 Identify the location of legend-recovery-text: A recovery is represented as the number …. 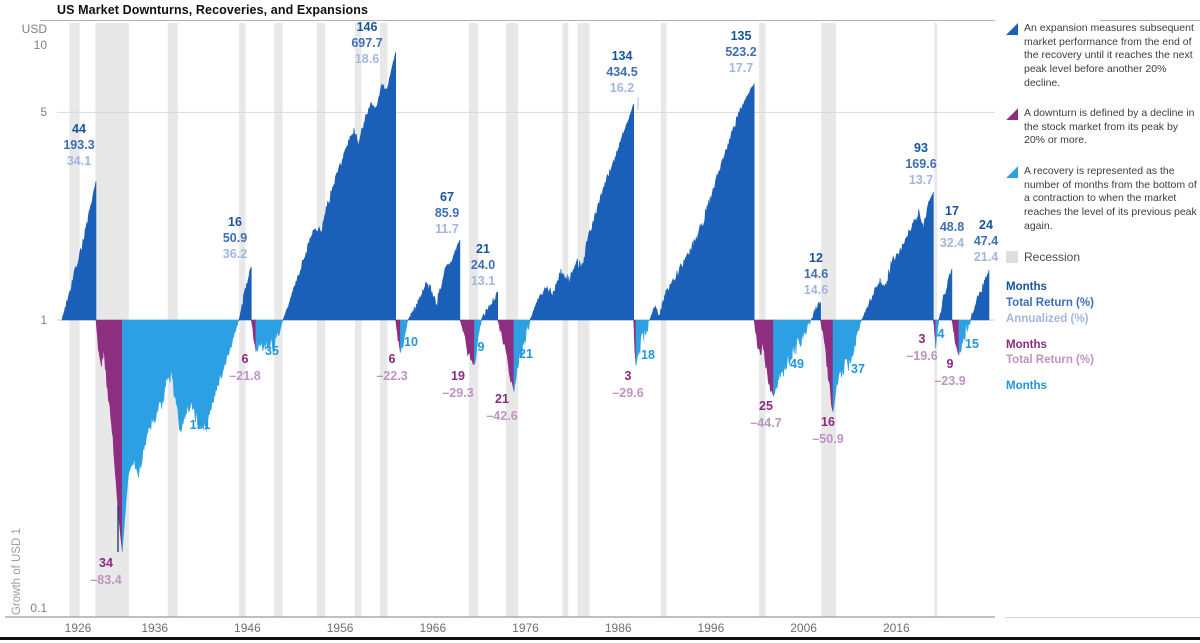
(1110, 198).